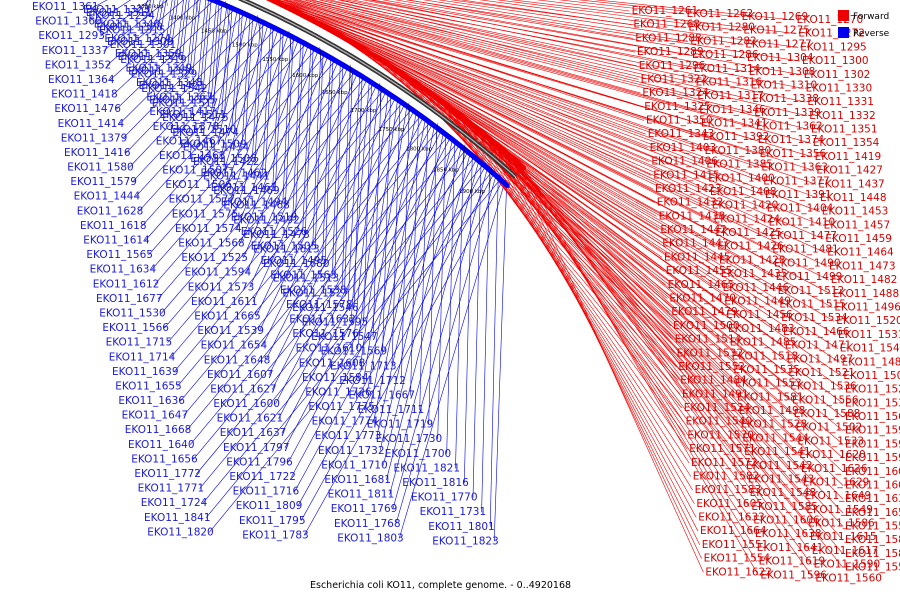 The width and height of the screenshot is (900, 600). Describe the element at coordinates (284, 247) in the screenshot. I see `reverse-gene-label: EKO11_1505` at that location.